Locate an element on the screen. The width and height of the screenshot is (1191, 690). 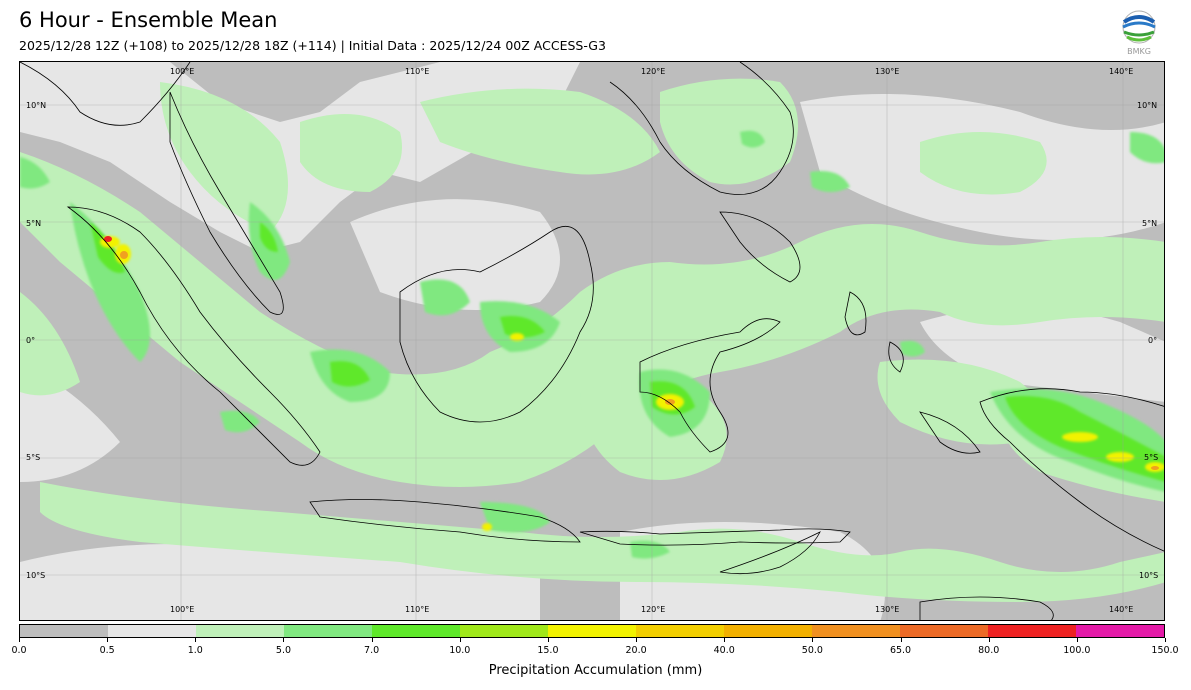
lon-label-top-130: 130°E is located at coordinates (887, 71).